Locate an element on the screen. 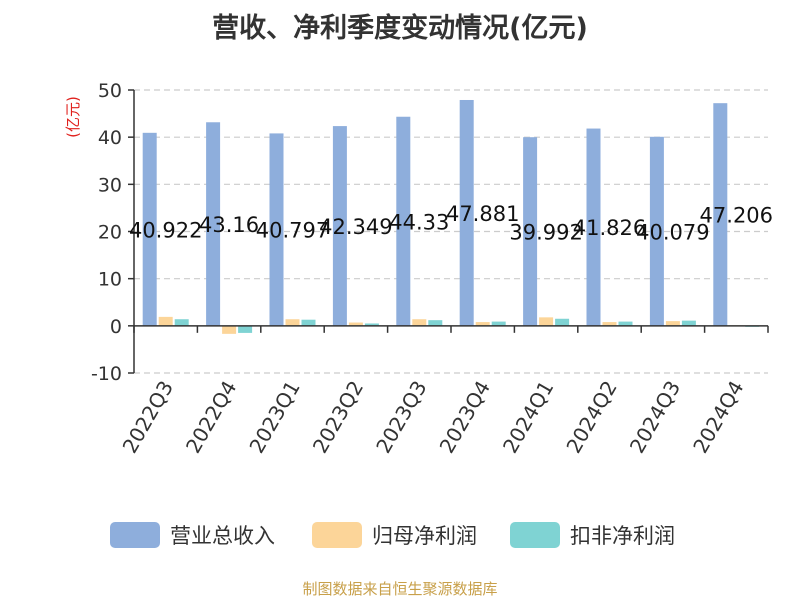 Image resolution: width=800 pixels, height=600 pixels. data-label: 41.826 is located at coordinates (609, 228).